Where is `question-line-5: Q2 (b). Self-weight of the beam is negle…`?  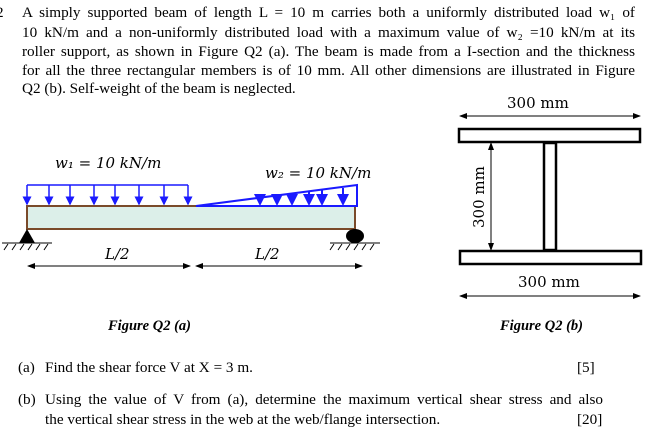
question-line-5: Q2 (b). Self-weight of the beam is negle… is located at coordinates (159, 88).